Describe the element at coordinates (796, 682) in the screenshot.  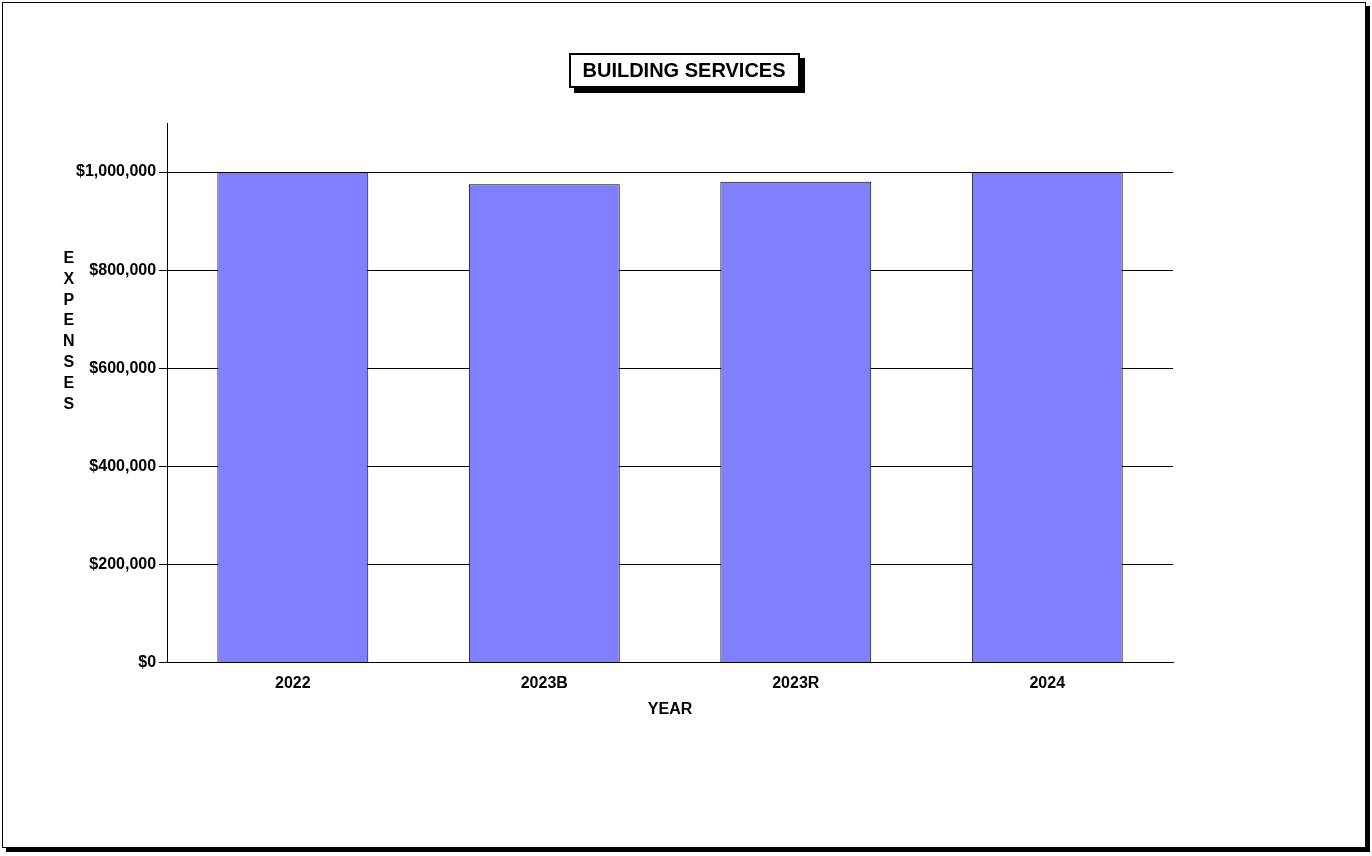
I see `x-tick-label: 2023R` at that location.